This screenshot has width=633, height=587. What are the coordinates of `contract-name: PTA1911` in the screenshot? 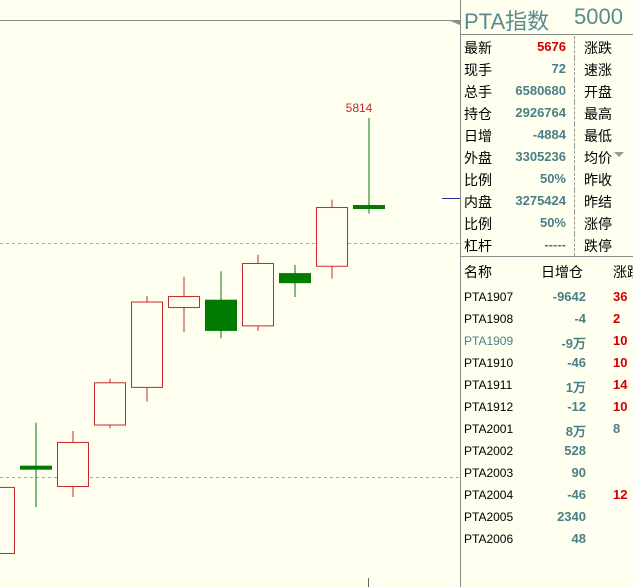 It's located at (488, 385).